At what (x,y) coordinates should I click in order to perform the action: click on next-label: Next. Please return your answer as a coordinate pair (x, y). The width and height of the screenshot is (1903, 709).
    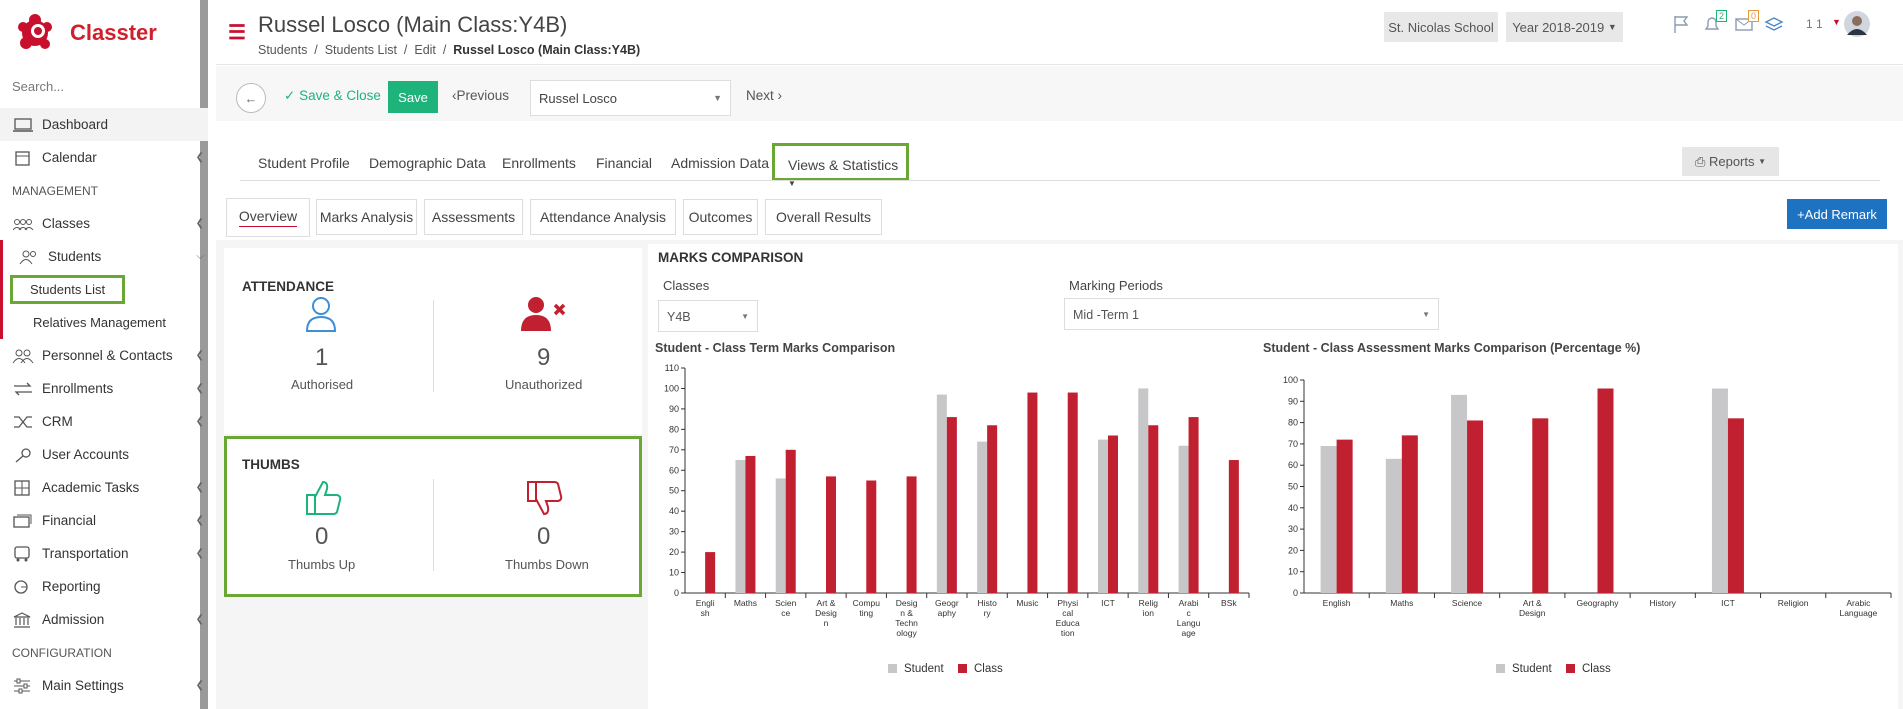
    Looking at the image, I should click on (760, 95).